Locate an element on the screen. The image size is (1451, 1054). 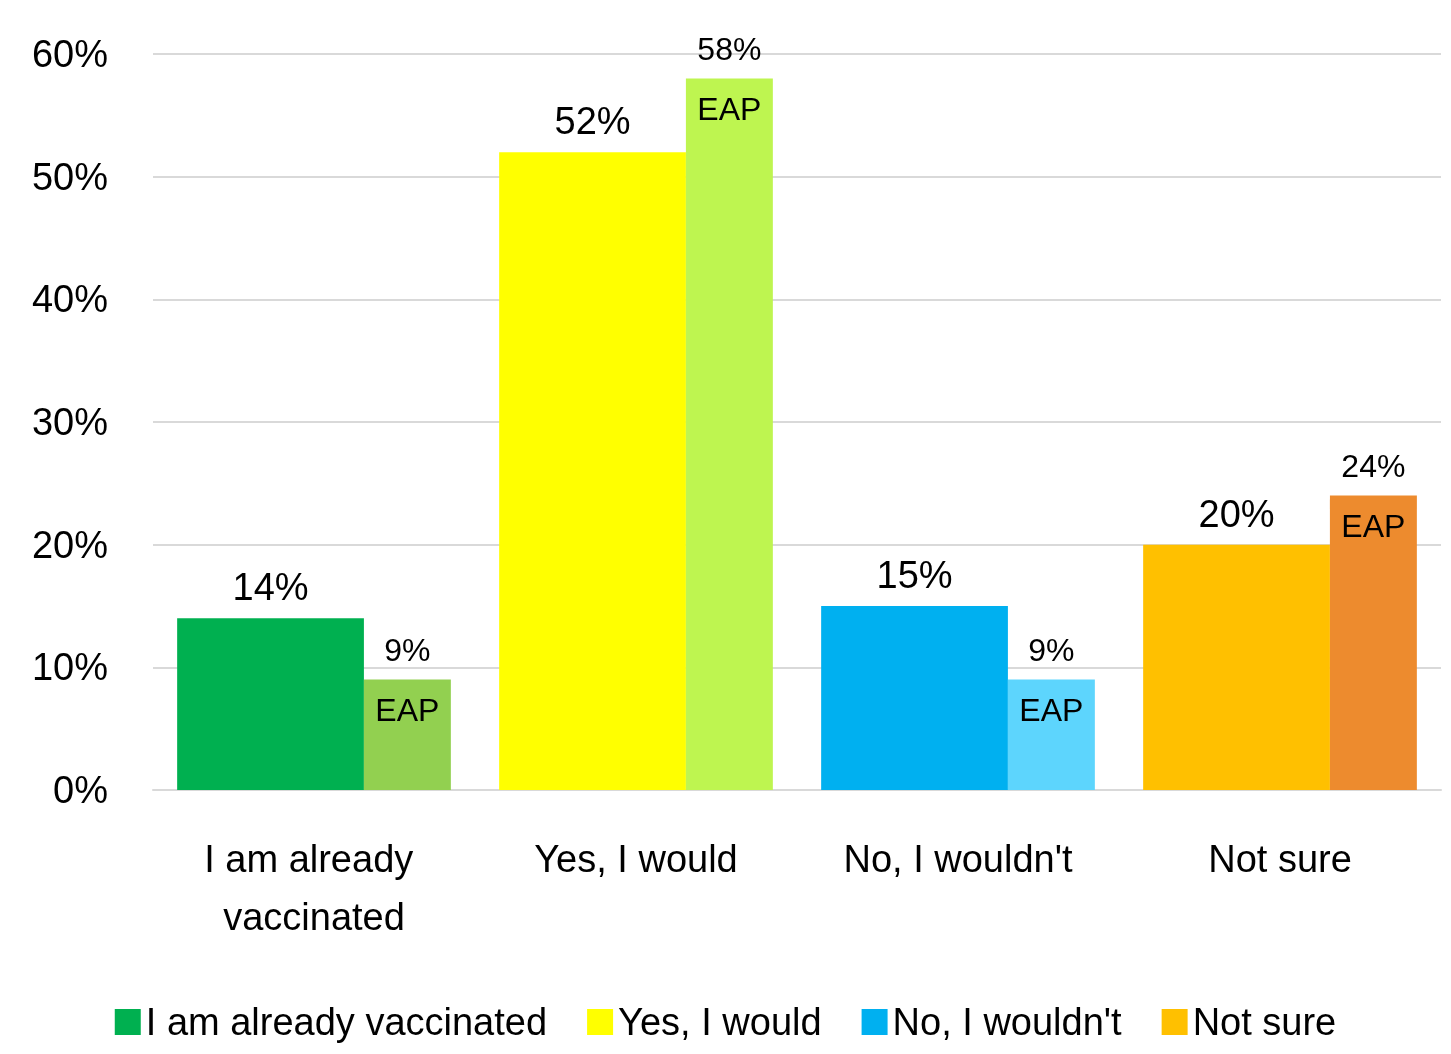
data-label: 58% is located at coordinates (729, 48).